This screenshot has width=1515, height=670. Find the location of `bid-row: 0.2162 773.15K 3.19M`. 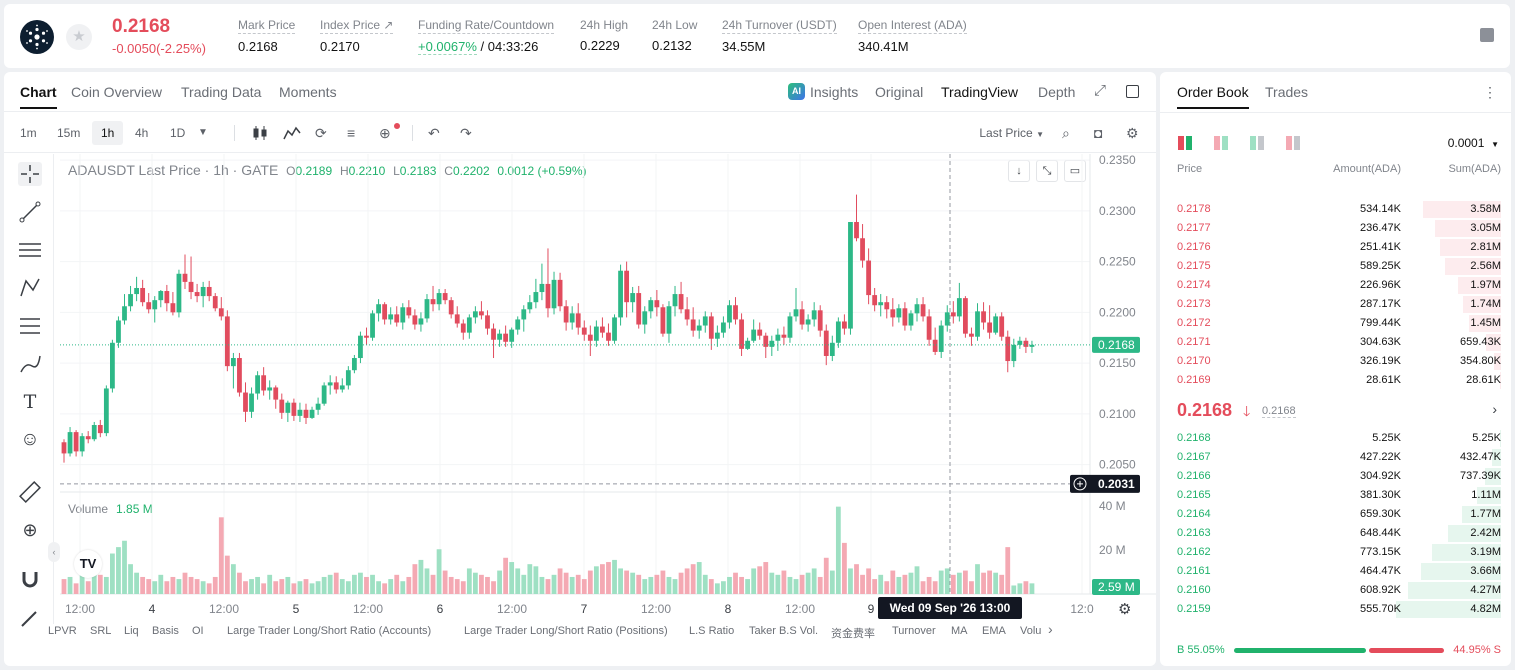

bid-row: 0.2162 773.15K 3.19M is located at coordinates (1335, 552).